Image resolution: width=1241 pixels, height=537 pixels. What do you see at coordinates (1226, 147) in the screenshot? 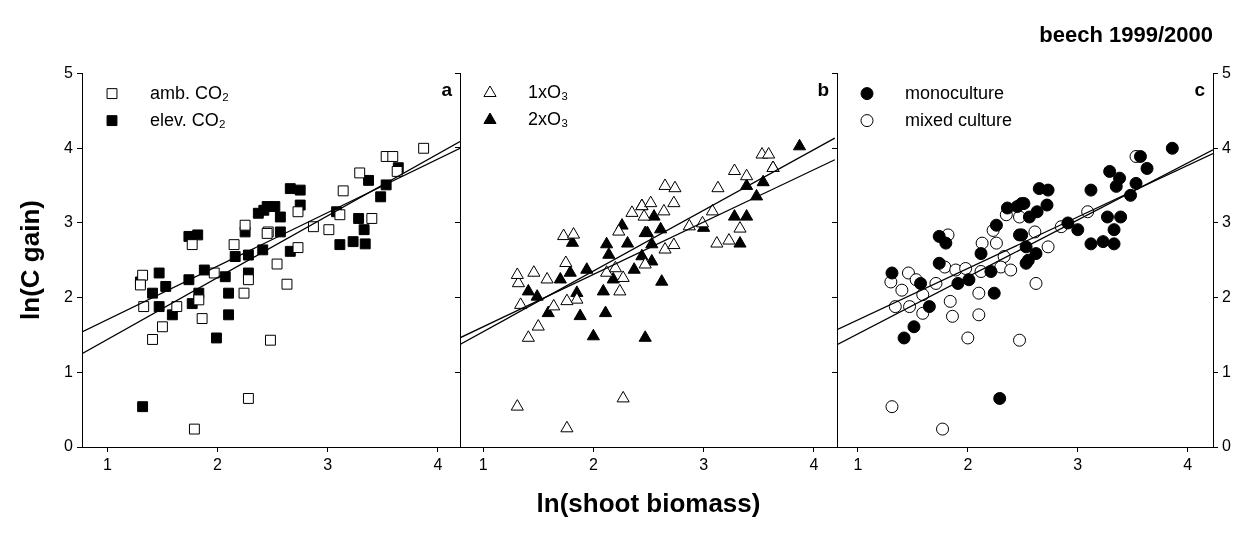
I see `y2-tick-label: 4` at bounding box center [1226, 147].